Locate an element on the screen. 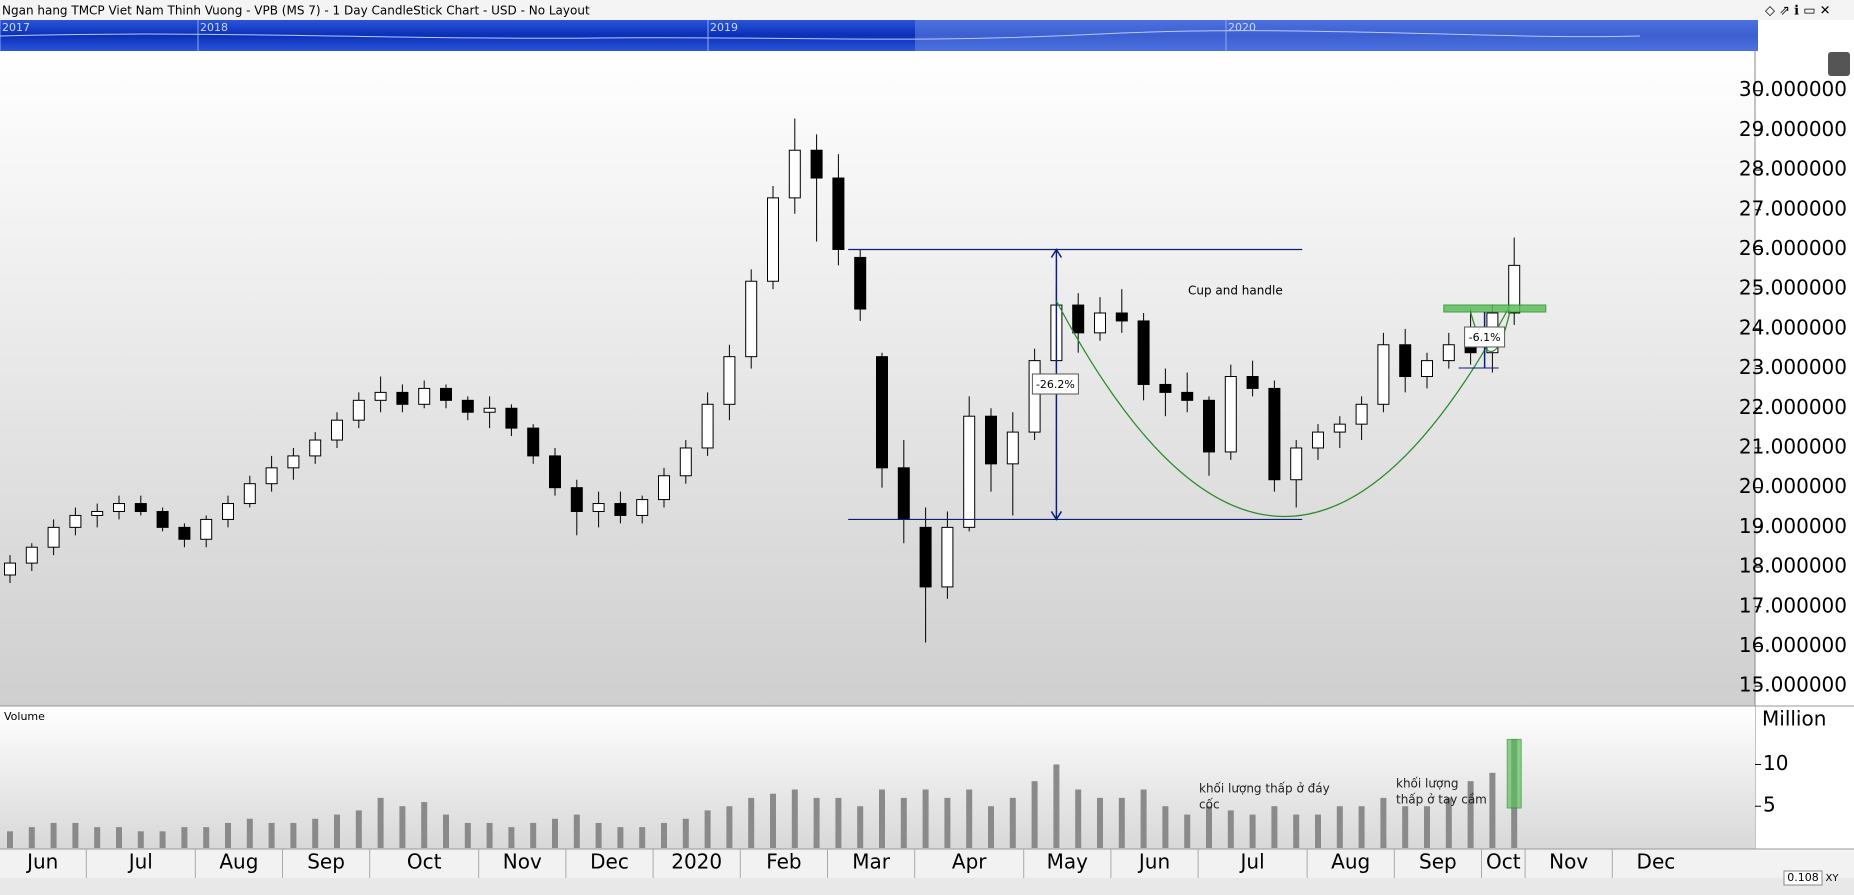  x-tick-label: Oct is located at coordinates (424, 862).